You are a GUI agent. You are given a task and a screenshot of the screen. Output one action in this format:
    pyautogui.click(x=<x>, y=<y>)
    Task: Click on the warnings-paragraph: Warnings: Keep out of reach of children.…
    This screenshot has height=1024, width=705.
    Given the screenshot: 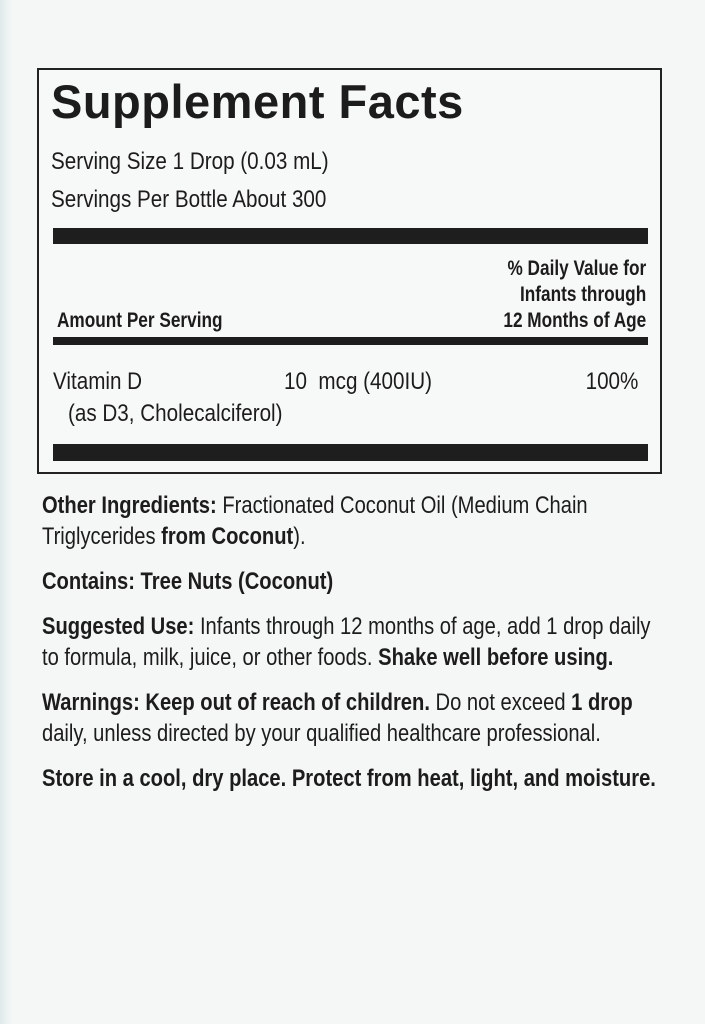 What is the action you would take?
    pyautogui.click(x=353, y=718)
    